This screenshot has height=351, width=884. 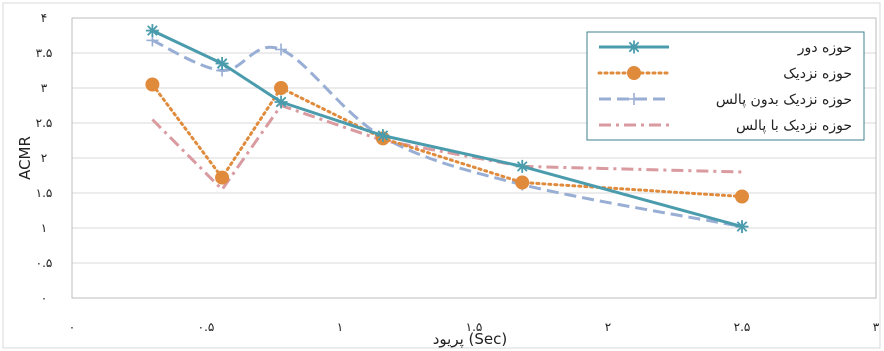 What do you see at coordinates (470, 339) in the screenshot?
I see `x-axis-title: پریود (Sec)` at bounding box center [470, 339].